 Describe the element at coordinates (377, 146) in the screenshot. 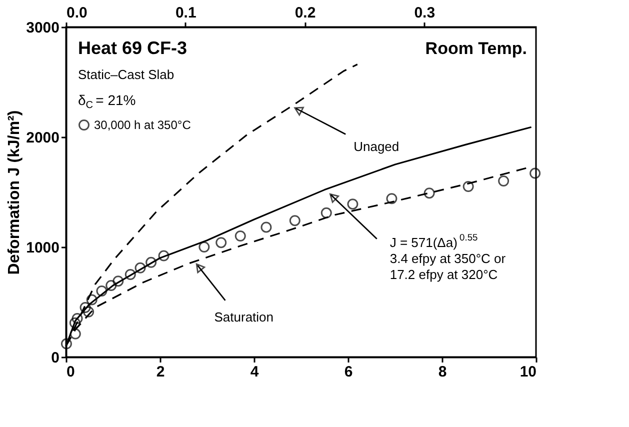

I see `annotation: Unaged` at that location.